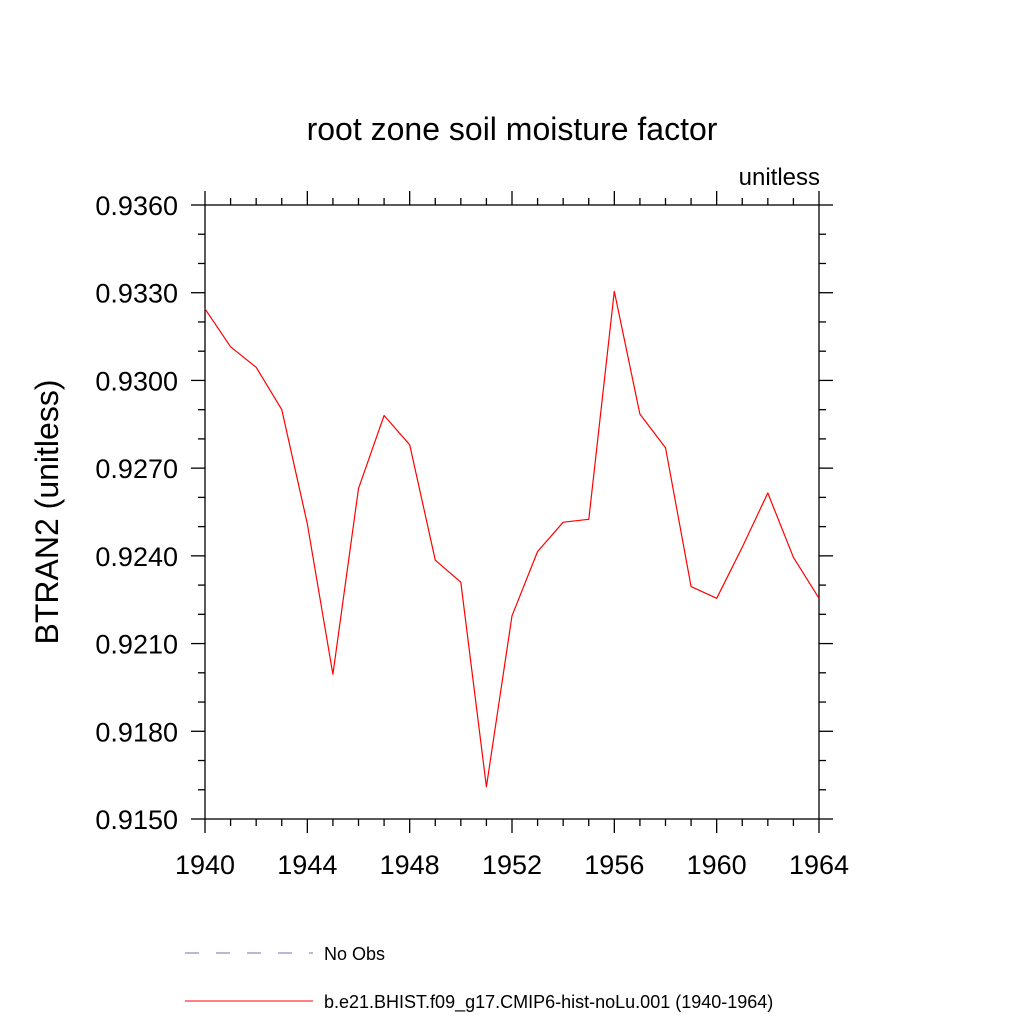 This screenshot has height=1024, width=1024. Describe the element at coordinates (410, 865) in the screenshot. I see `x-tick-label: 1948` at that location.